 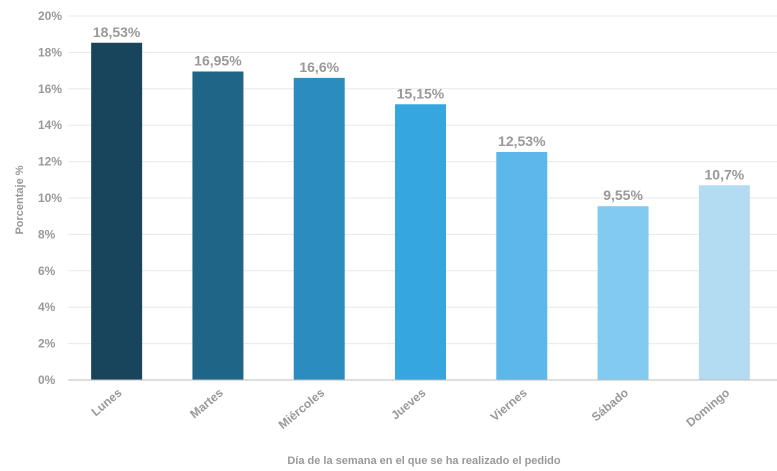 What do you see at coordinates (421, 93) in the screenshot?
I see `data-label: 15,15%` at bounding box center [421, 93].